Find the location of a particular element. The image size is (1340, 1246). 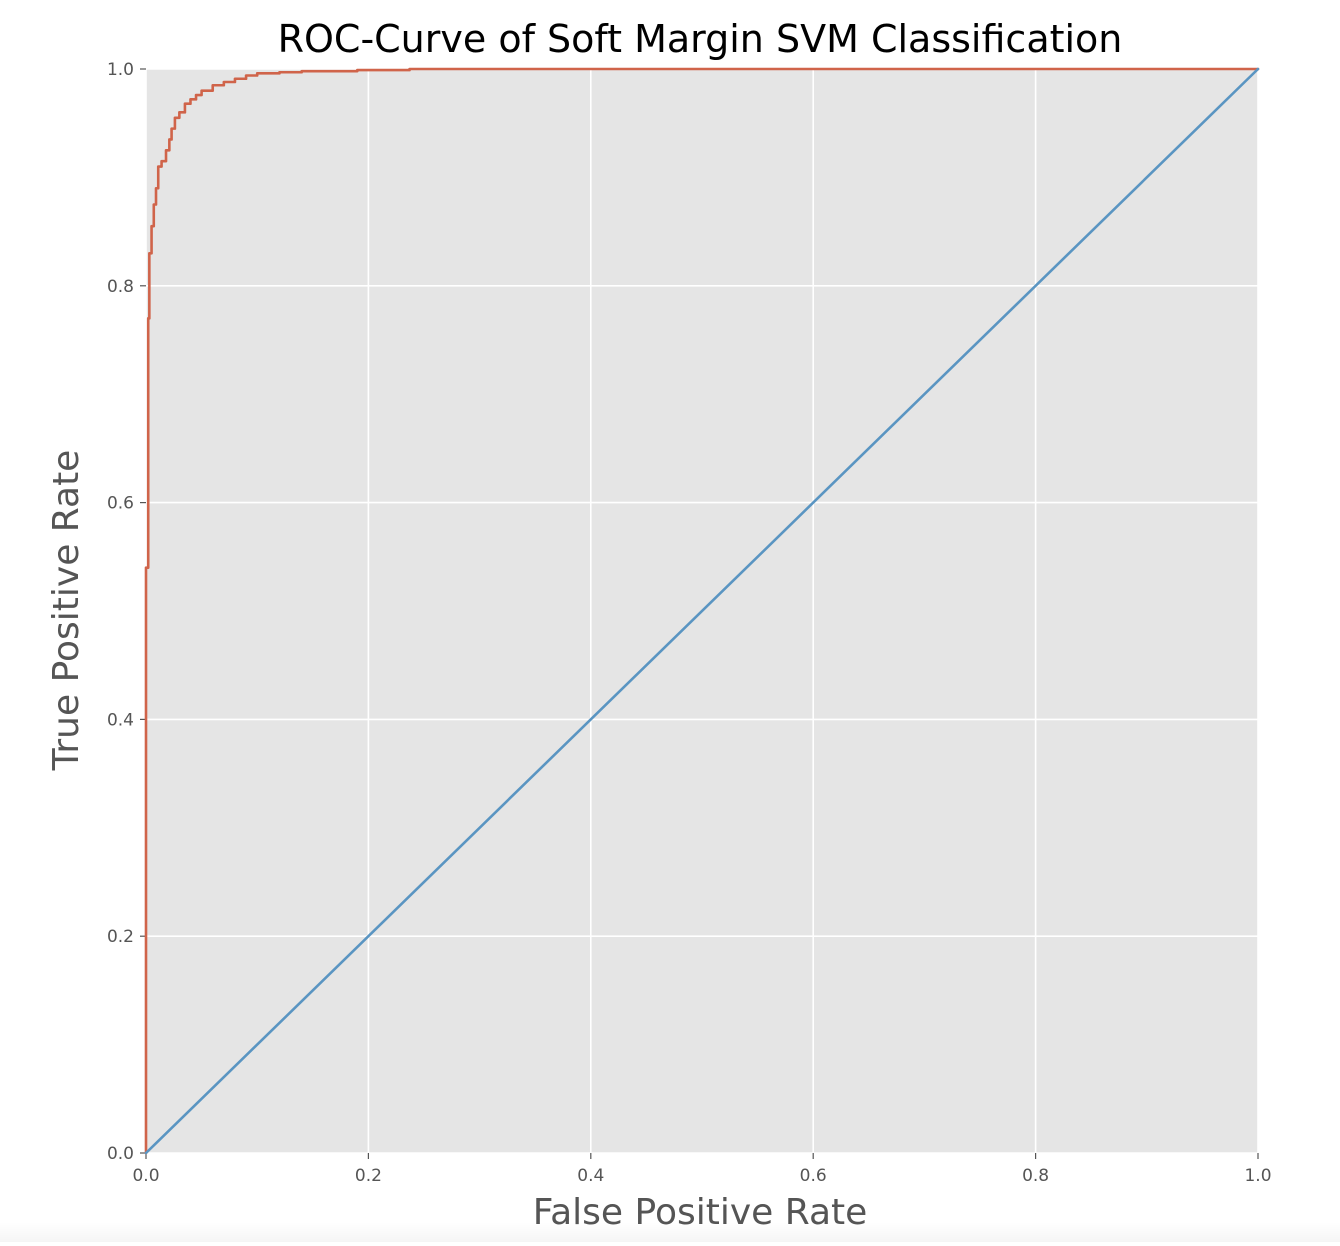

y-tick-label: 0.4 is located at coordinates (120, 720).